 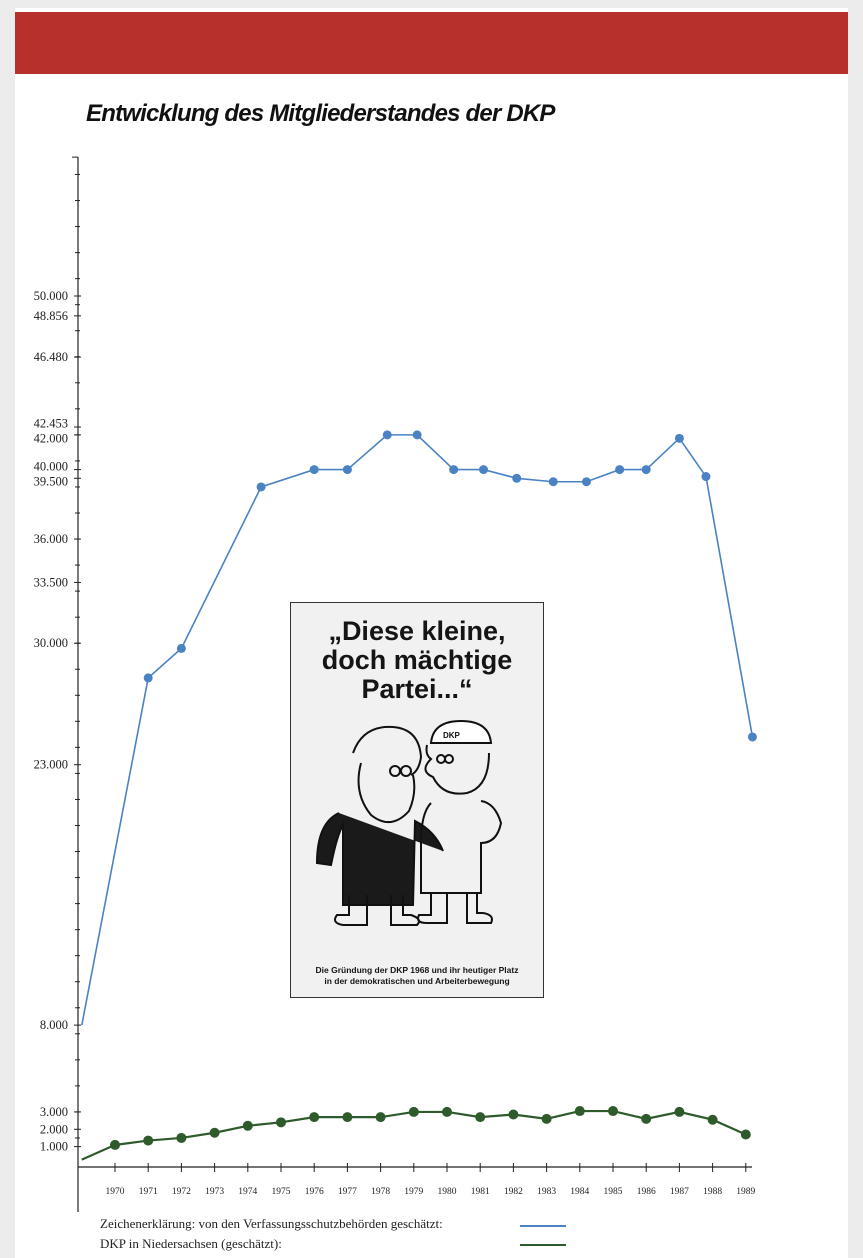 I want to click on x-tick-label: 1982, so click(x=513, y=1192).